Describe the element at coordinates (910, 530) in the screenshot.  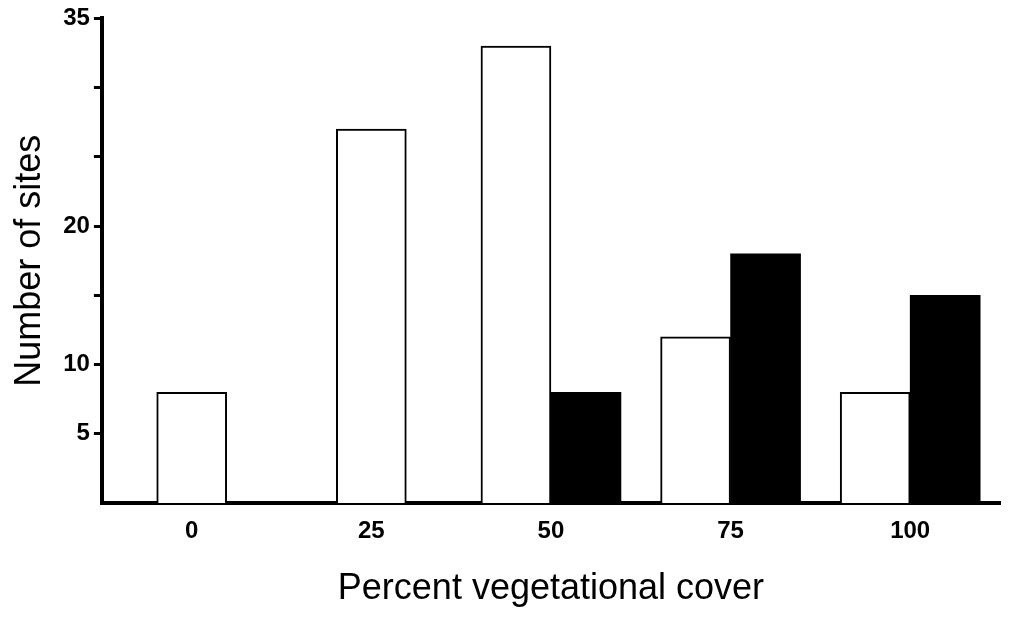
I see `x-tick-label: 100` at that location.